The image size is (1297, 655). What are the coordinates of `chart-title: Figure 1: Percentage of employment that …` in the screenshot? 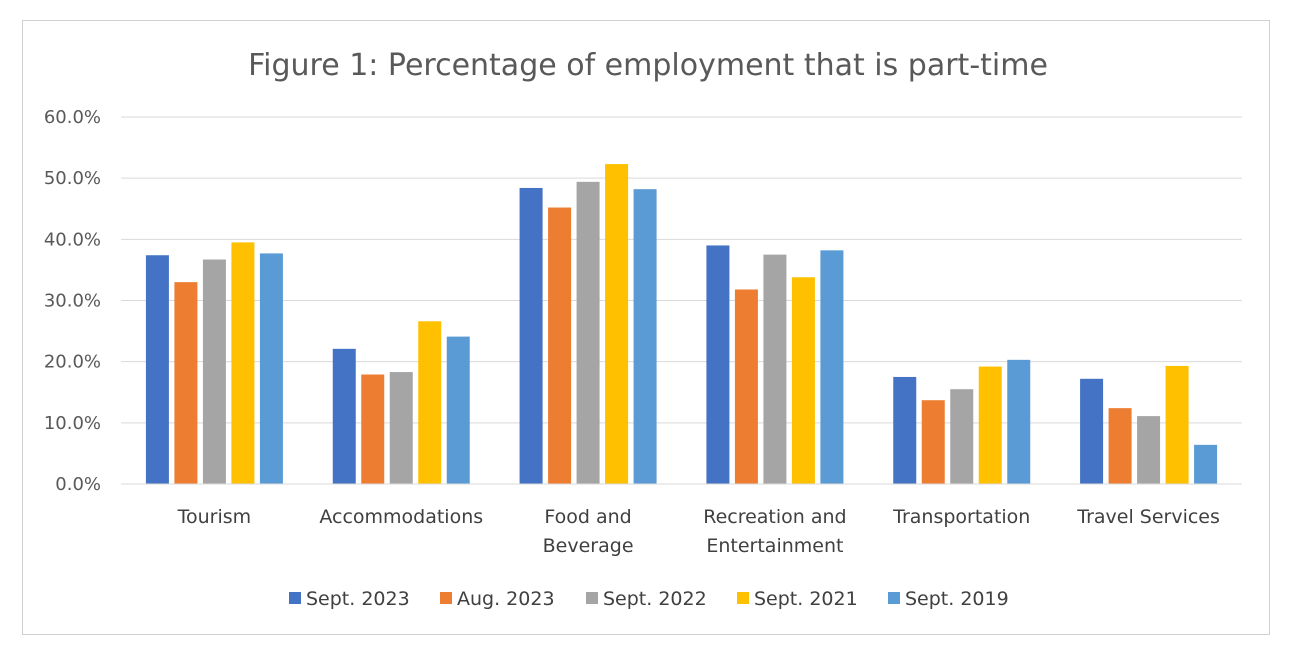 It's located at (648, 65).